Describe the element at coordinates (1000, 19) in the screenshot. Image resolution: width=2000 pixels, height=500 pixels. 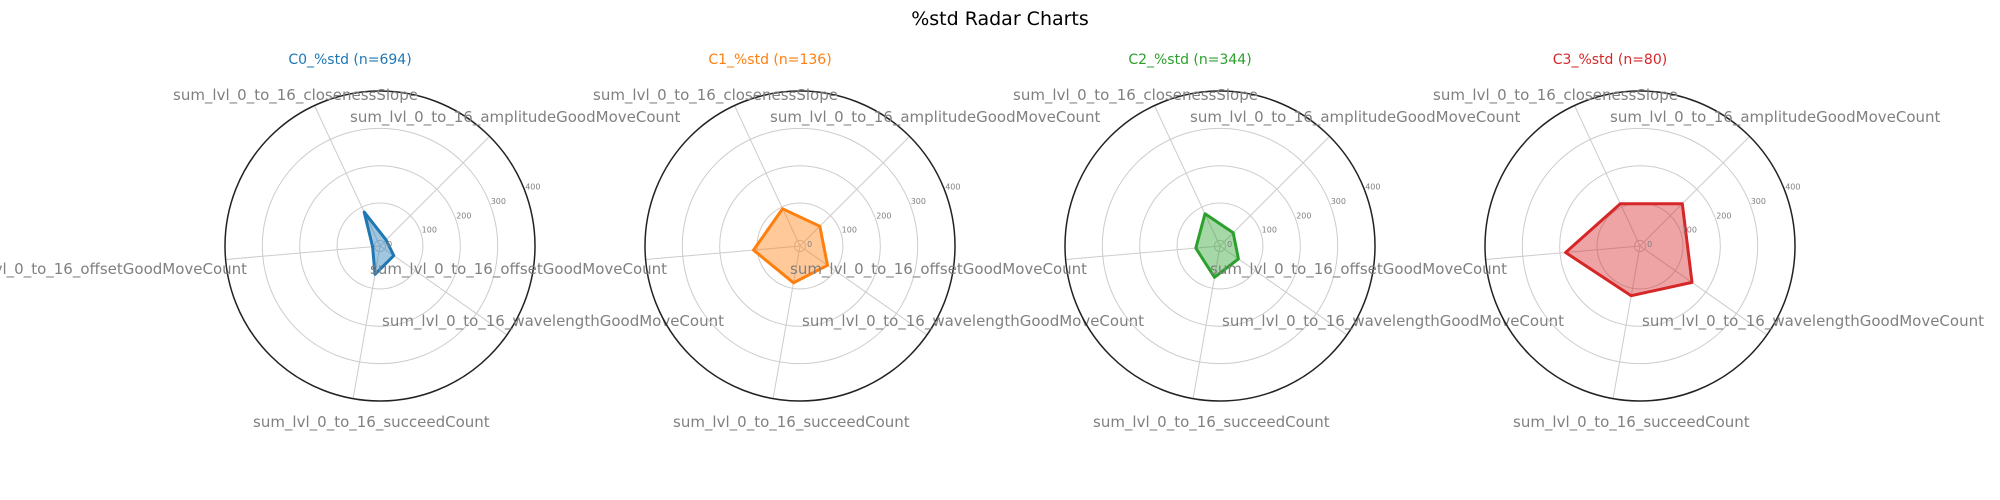
I see `figure-title: %std Radar Charts` at that location.